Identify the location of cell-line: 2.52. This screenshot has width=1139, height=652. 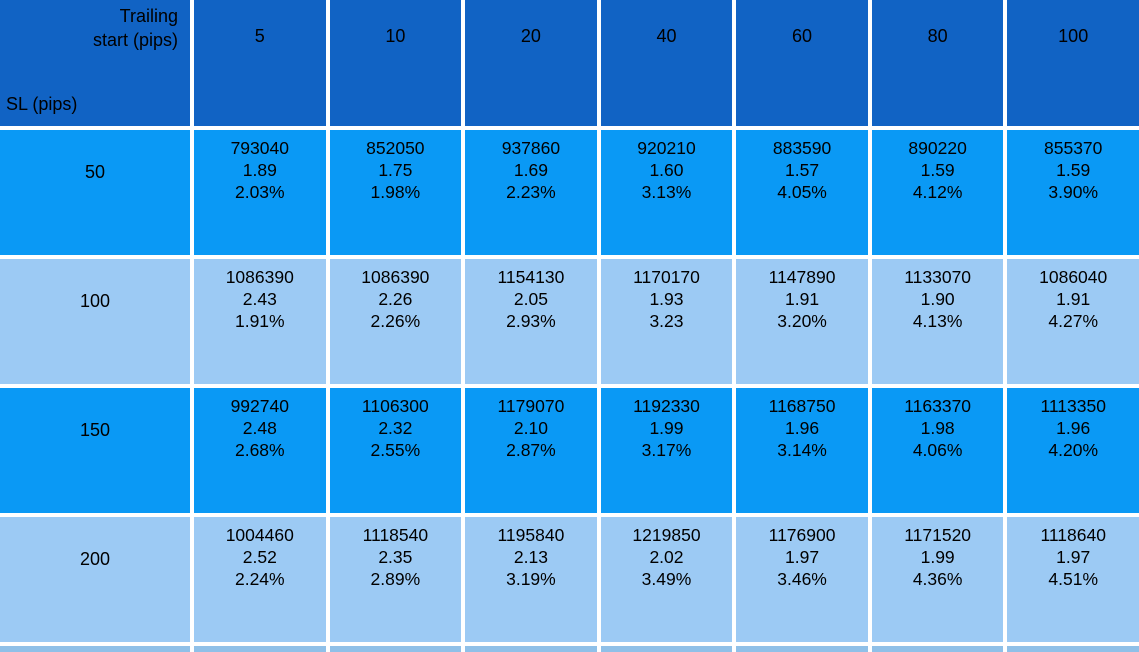
(259, 557).